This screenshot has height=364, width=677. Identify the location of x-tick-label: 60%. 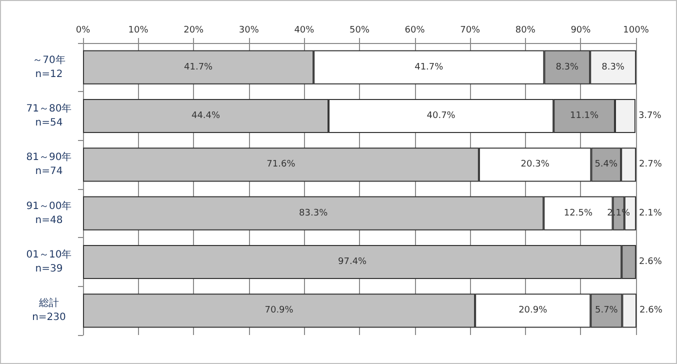
(415, 31).